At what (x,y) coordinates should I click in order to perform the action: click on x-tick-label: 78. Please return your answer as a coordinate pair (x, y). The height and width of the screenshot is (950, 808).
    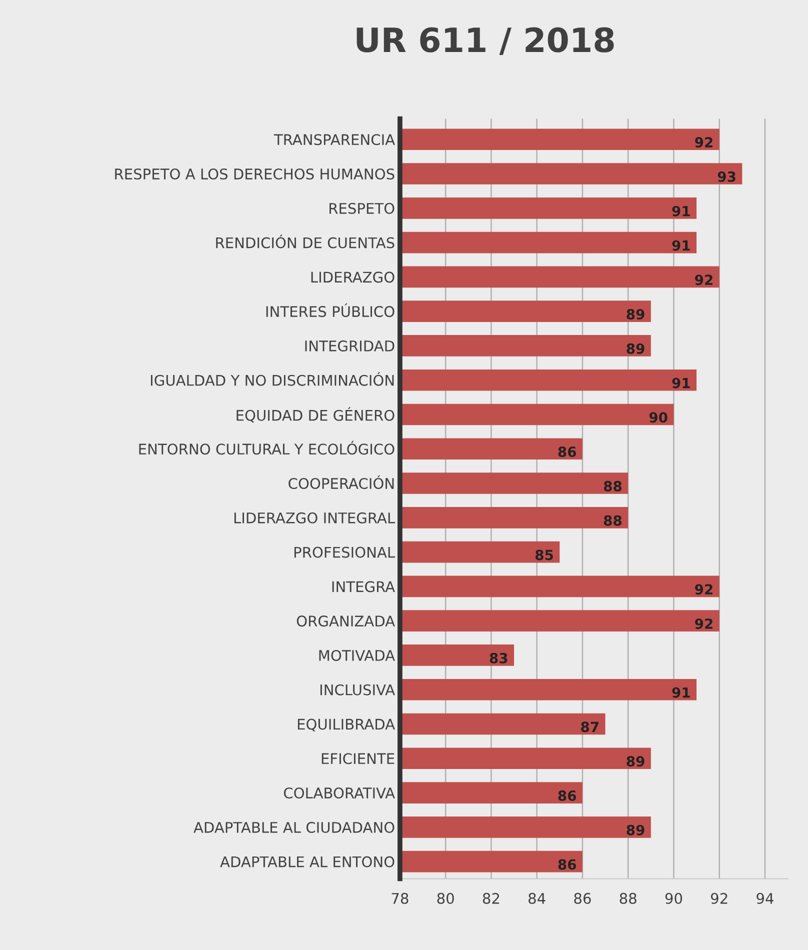
    Looking at the image, I should click on (400, 898).